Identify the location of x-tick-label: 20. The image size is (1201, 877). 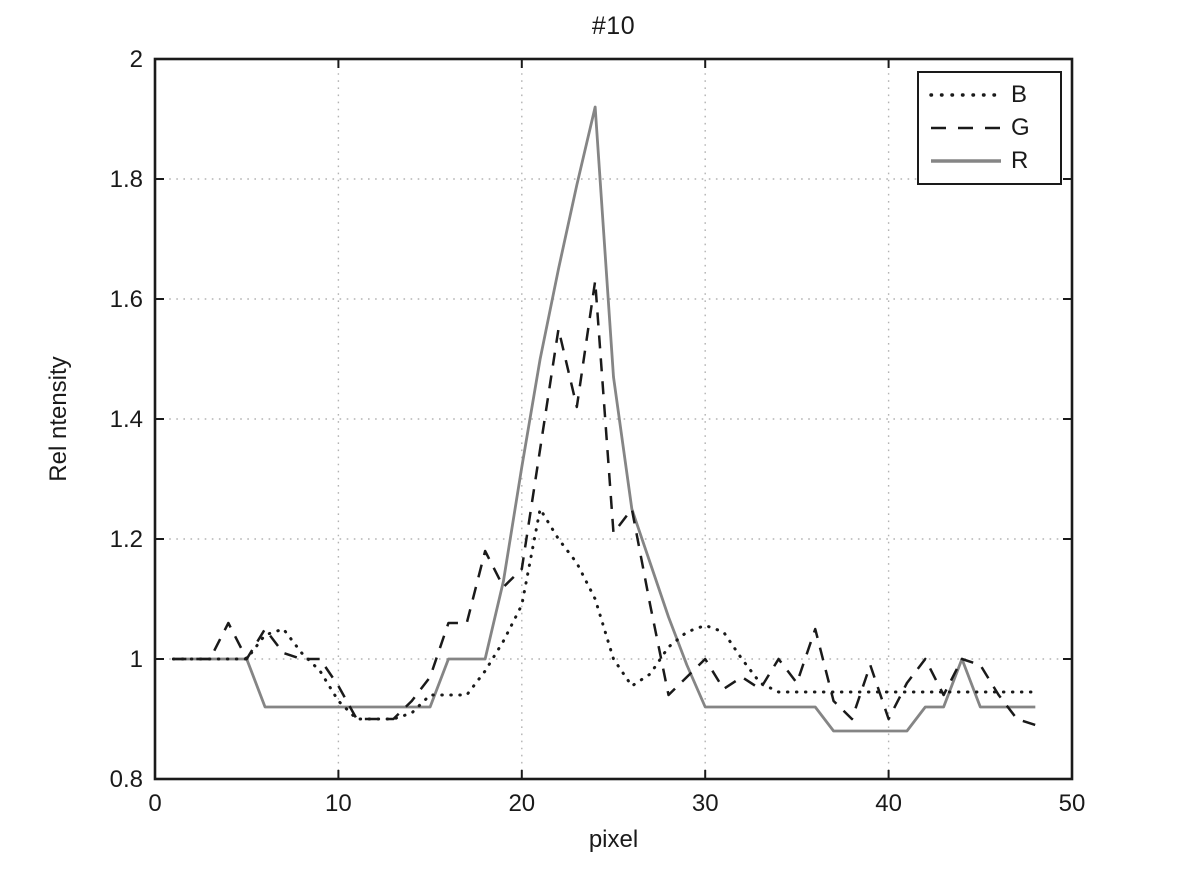
(521, 803).